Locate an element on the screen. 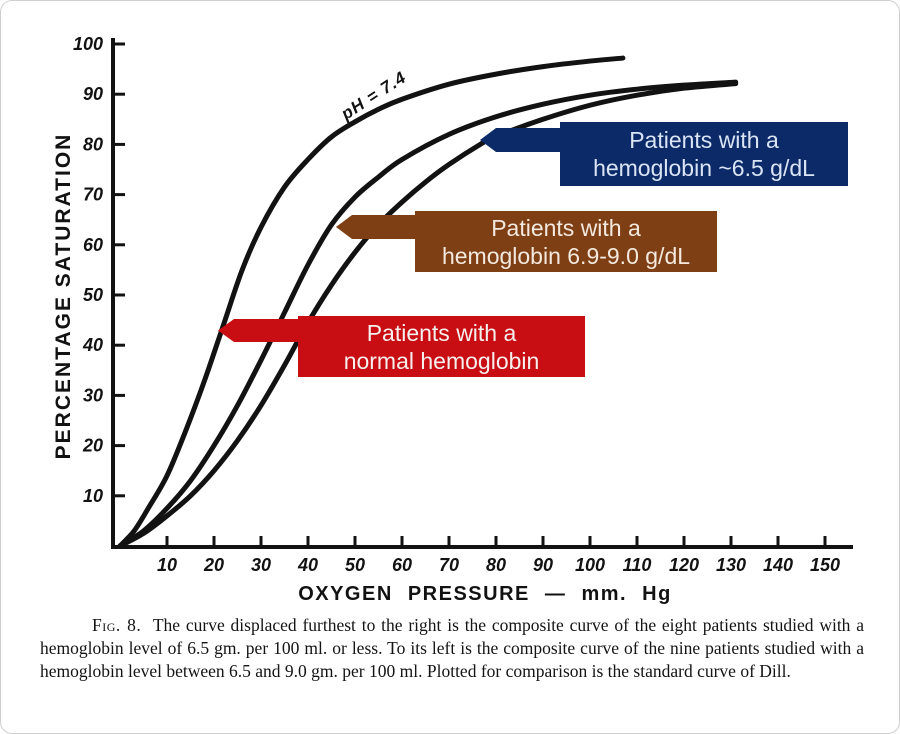 The image size is (900, 734). x-tick-label: 30 is located at coordinates (261, 565).